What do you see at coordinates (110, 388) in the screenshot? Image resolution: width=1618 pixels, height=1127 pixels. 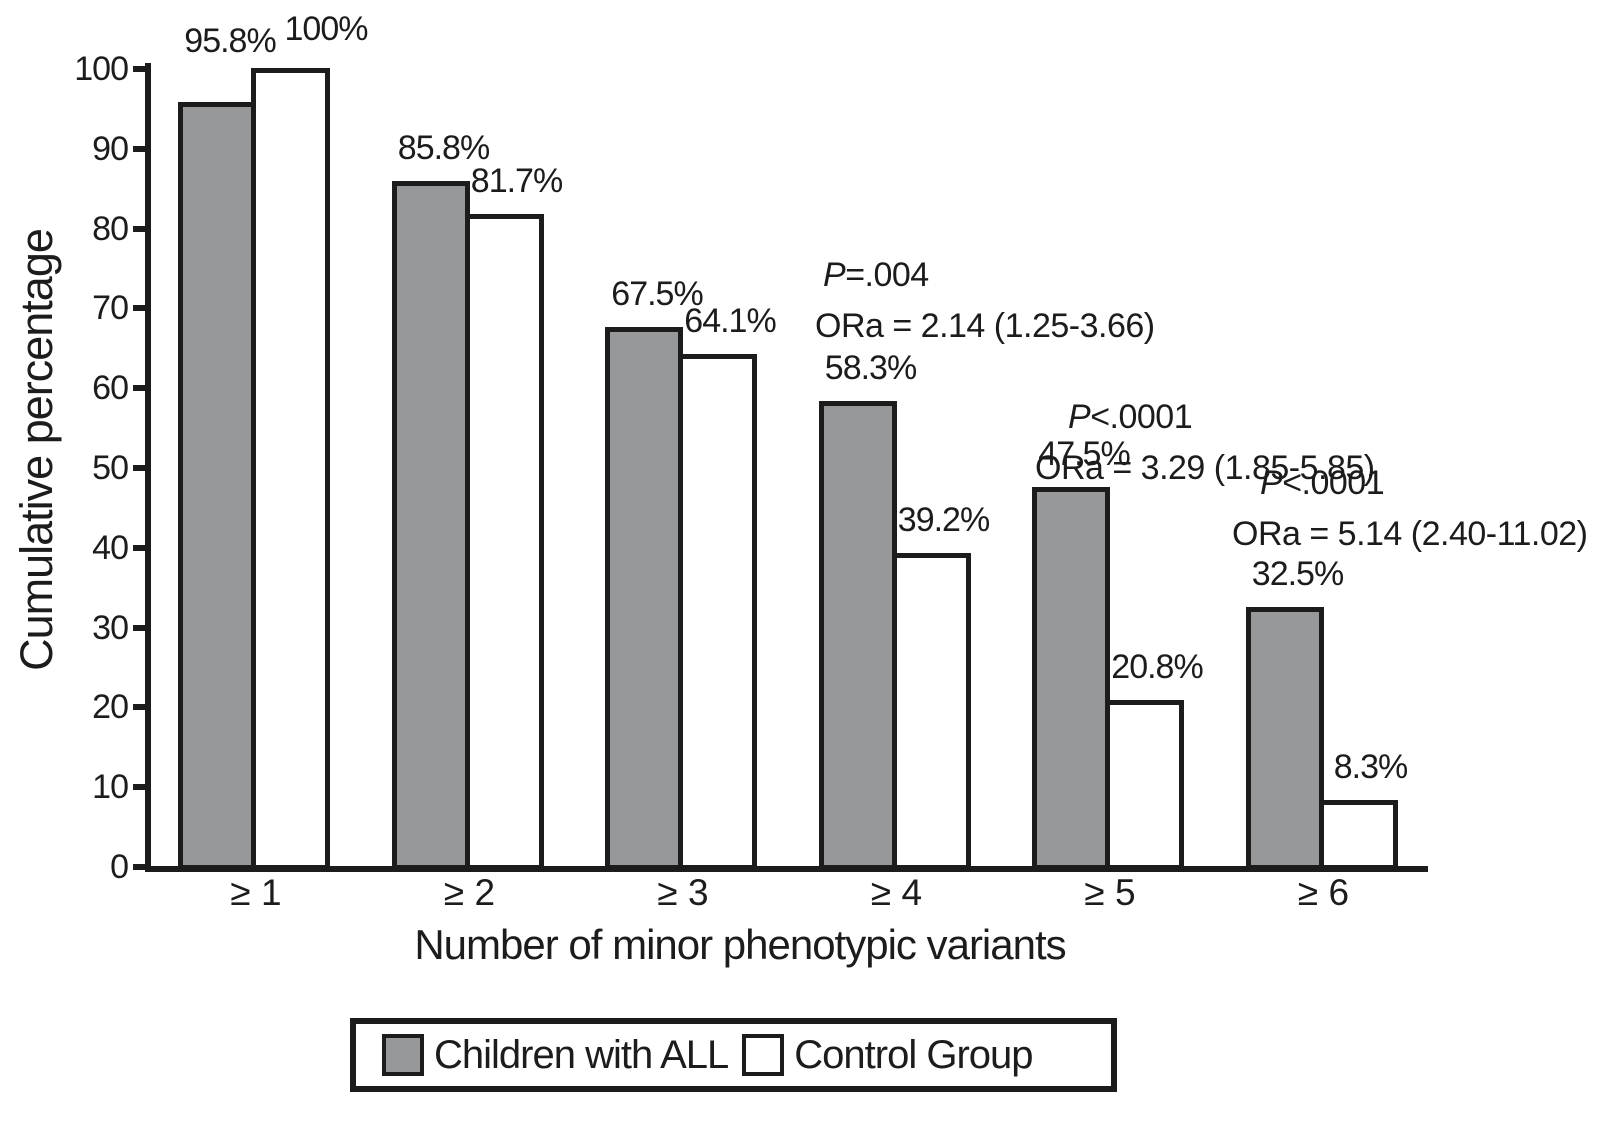 I see `y-tick-label: 60` at bounding box center [110, 388].